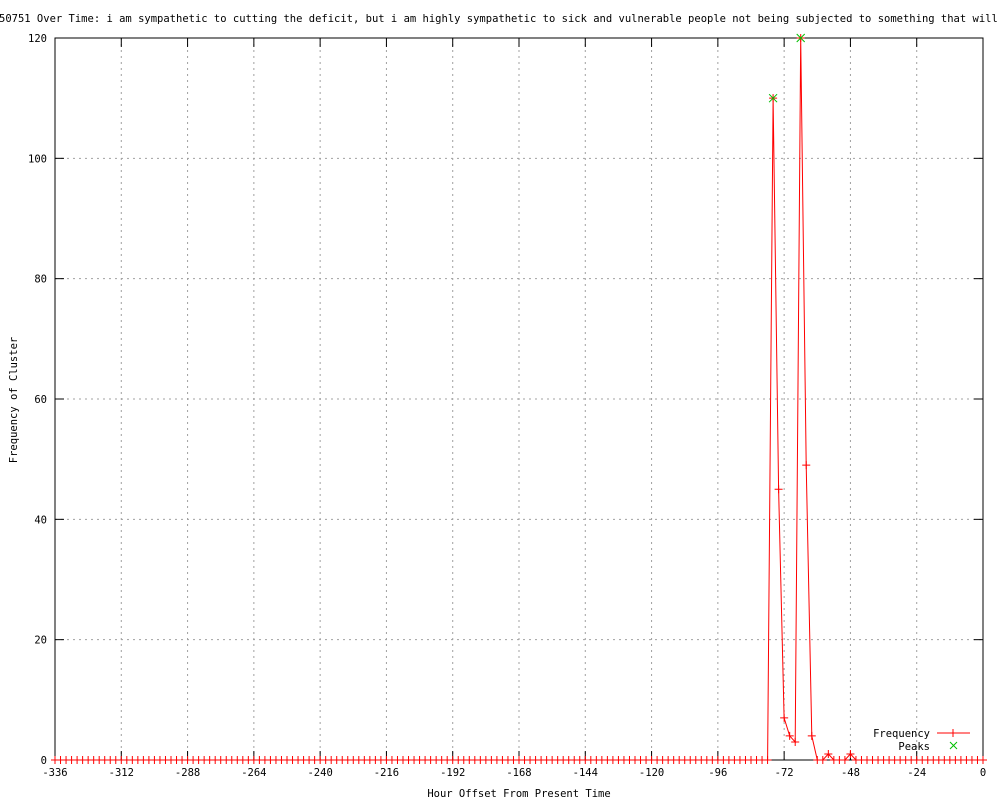 The width and height of the screenshot is (1000, 800). Describe the element at coordinates (40, 641) in the screenshot. I see `y-tick-label: 20` at that location.